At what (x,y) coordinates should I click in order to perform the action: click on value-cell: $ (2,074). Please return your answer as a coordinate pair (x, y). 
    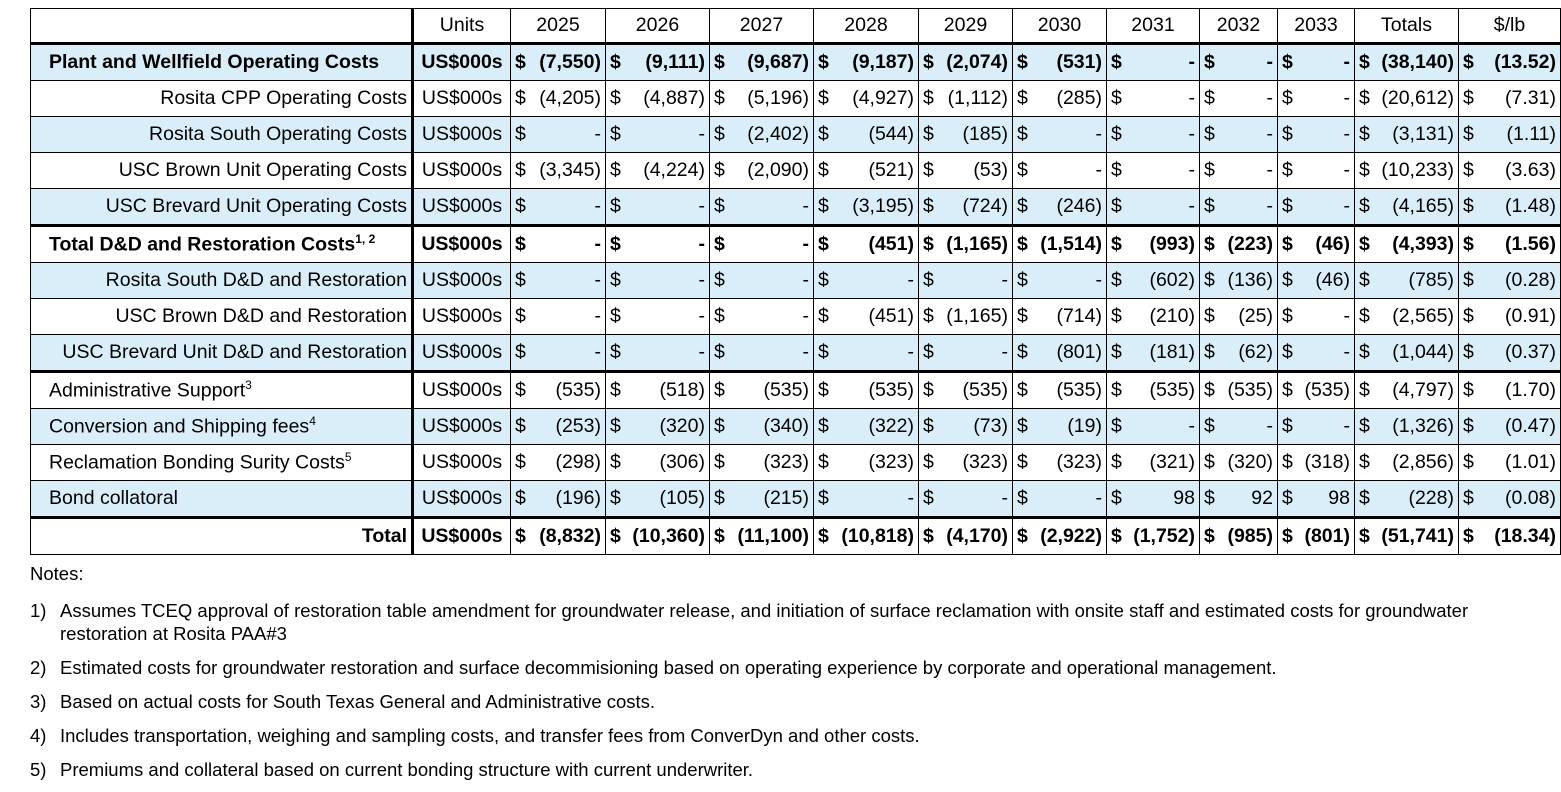
    Looking at the image, I should click on (965, 61).